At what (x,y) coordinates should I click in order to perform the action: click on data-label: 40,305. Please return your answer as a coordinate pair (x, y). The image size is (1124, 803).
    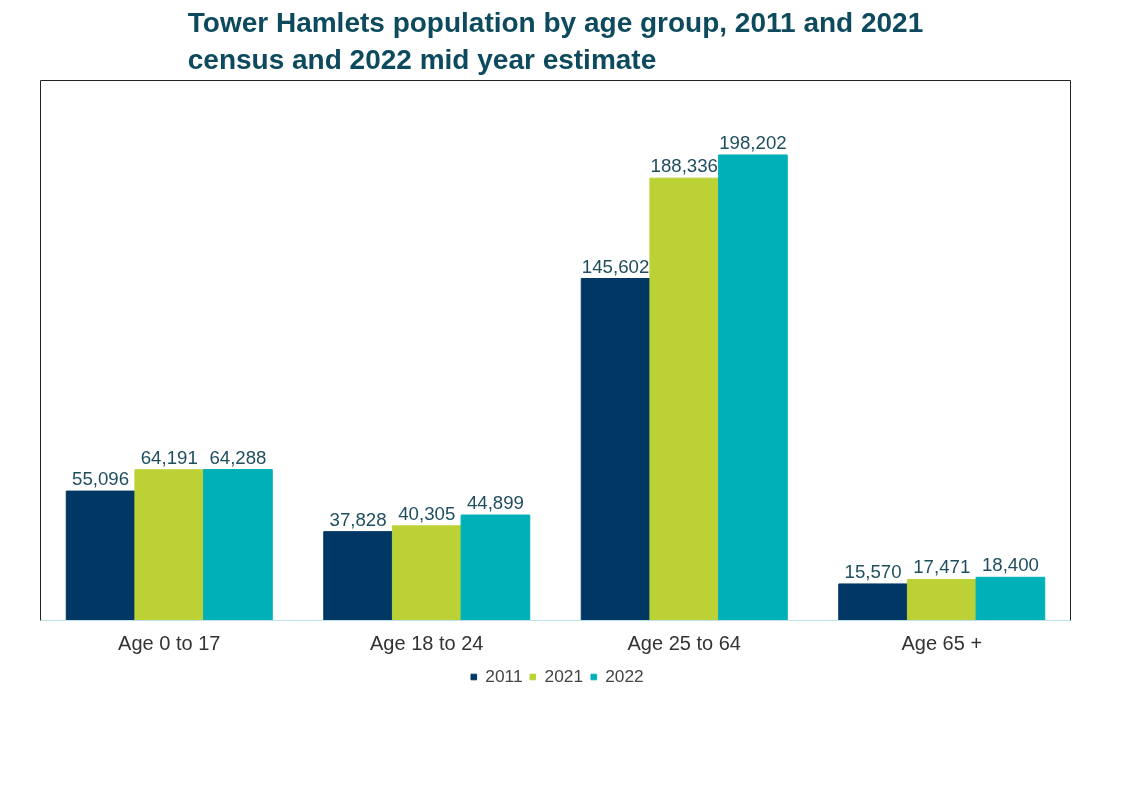
    Looking at the image, I should click on (427, 513).